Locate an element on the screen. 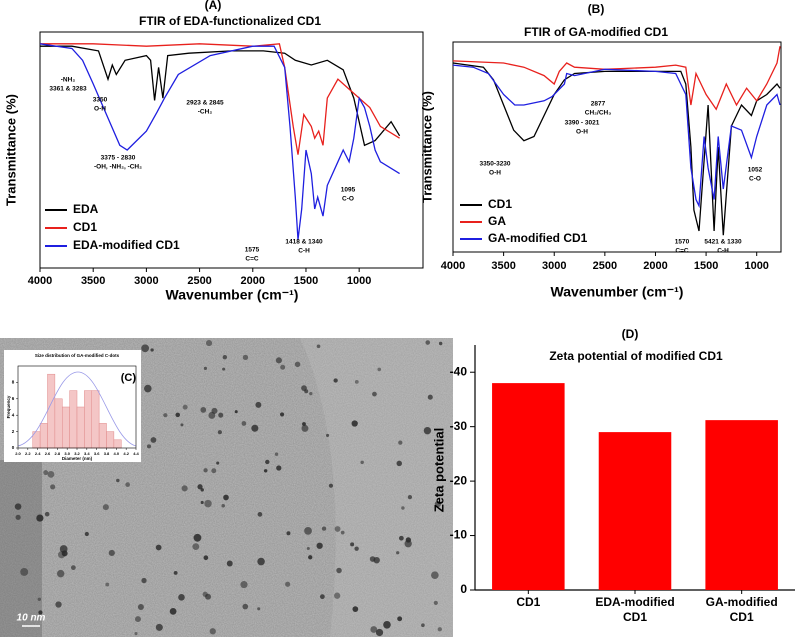 This screenshot has height=637, width=800. panel-label: (A) is located at coordinates (213, 6).